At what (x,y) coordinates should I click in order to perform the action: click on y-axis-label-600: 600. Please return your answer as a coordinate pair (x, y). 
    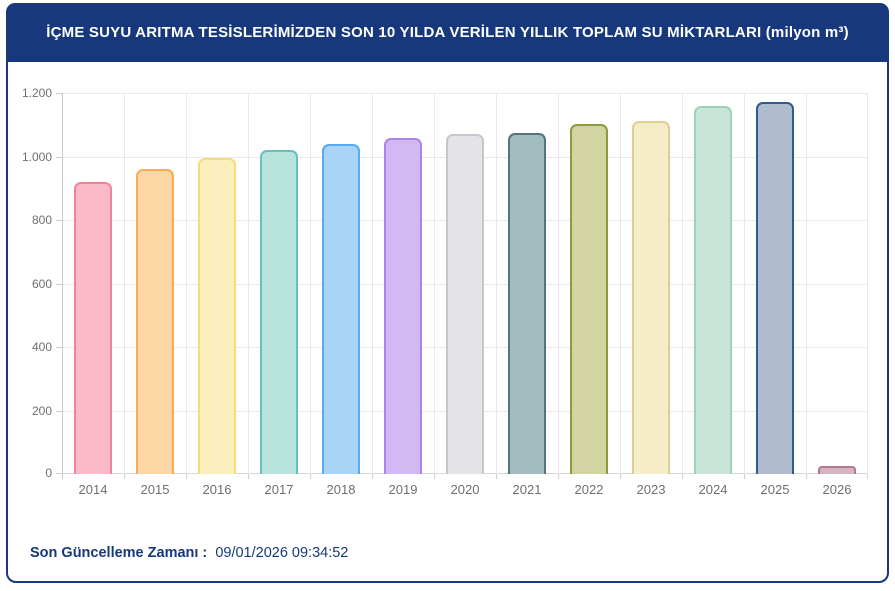
    Looking at the image, I should click on (41, 284).